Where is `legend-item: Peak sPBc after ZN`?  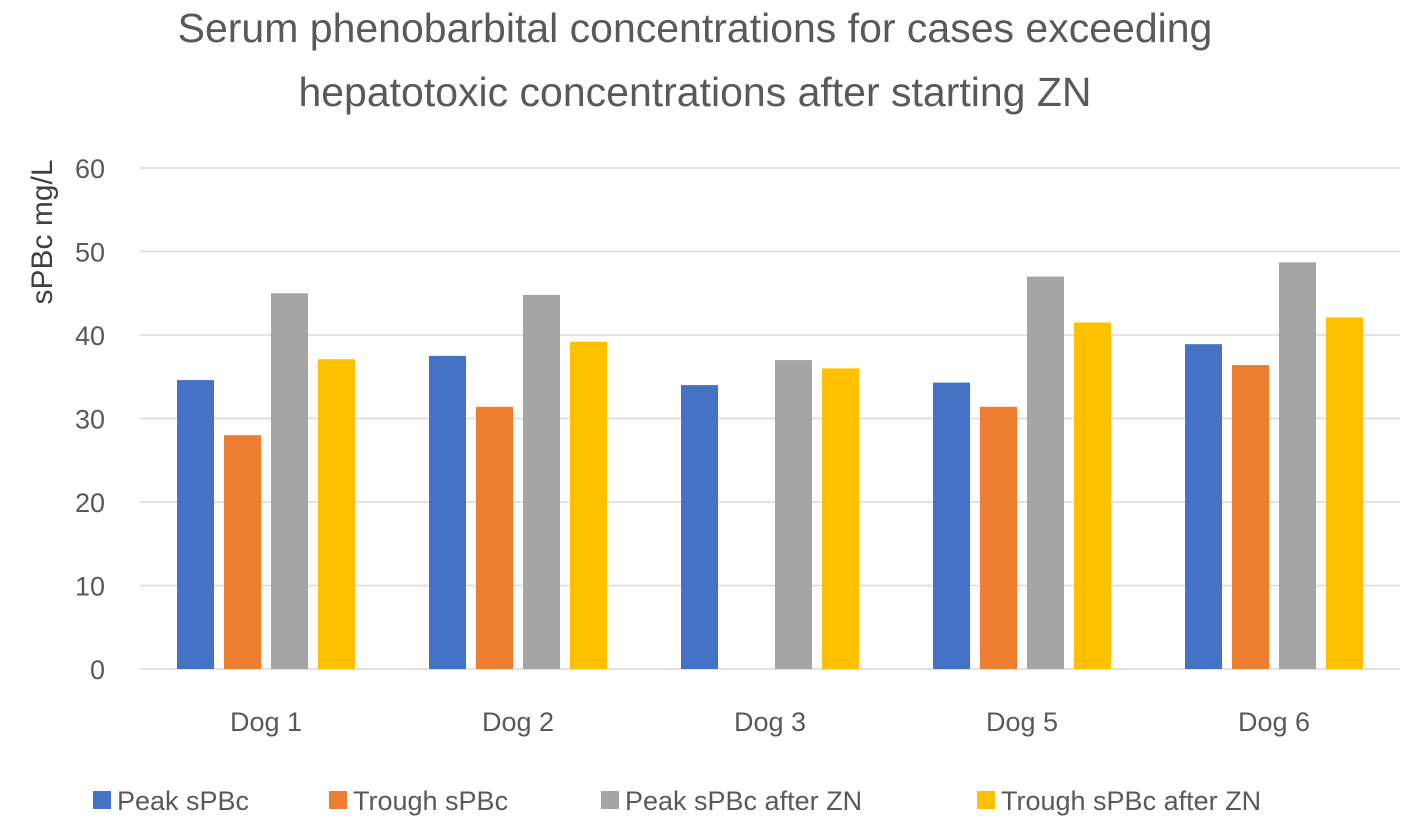 legend-item: Peak sPBc after ZN is located at coordinates (731, 801).